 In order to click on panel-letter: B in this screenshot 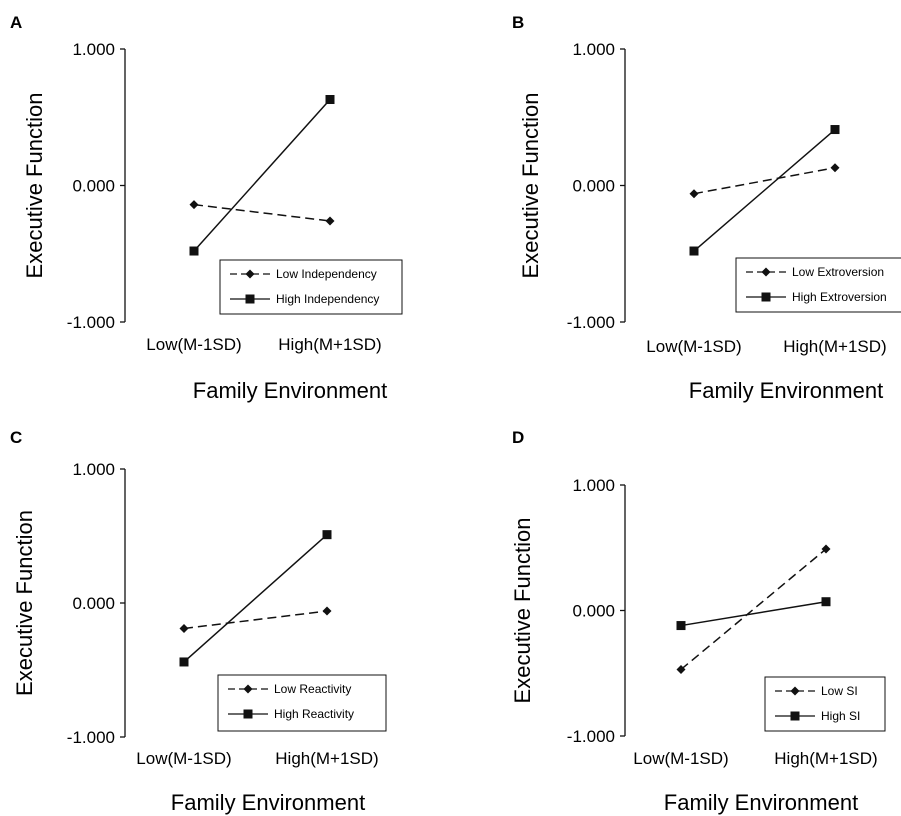, I will do `click(518, 22)`.